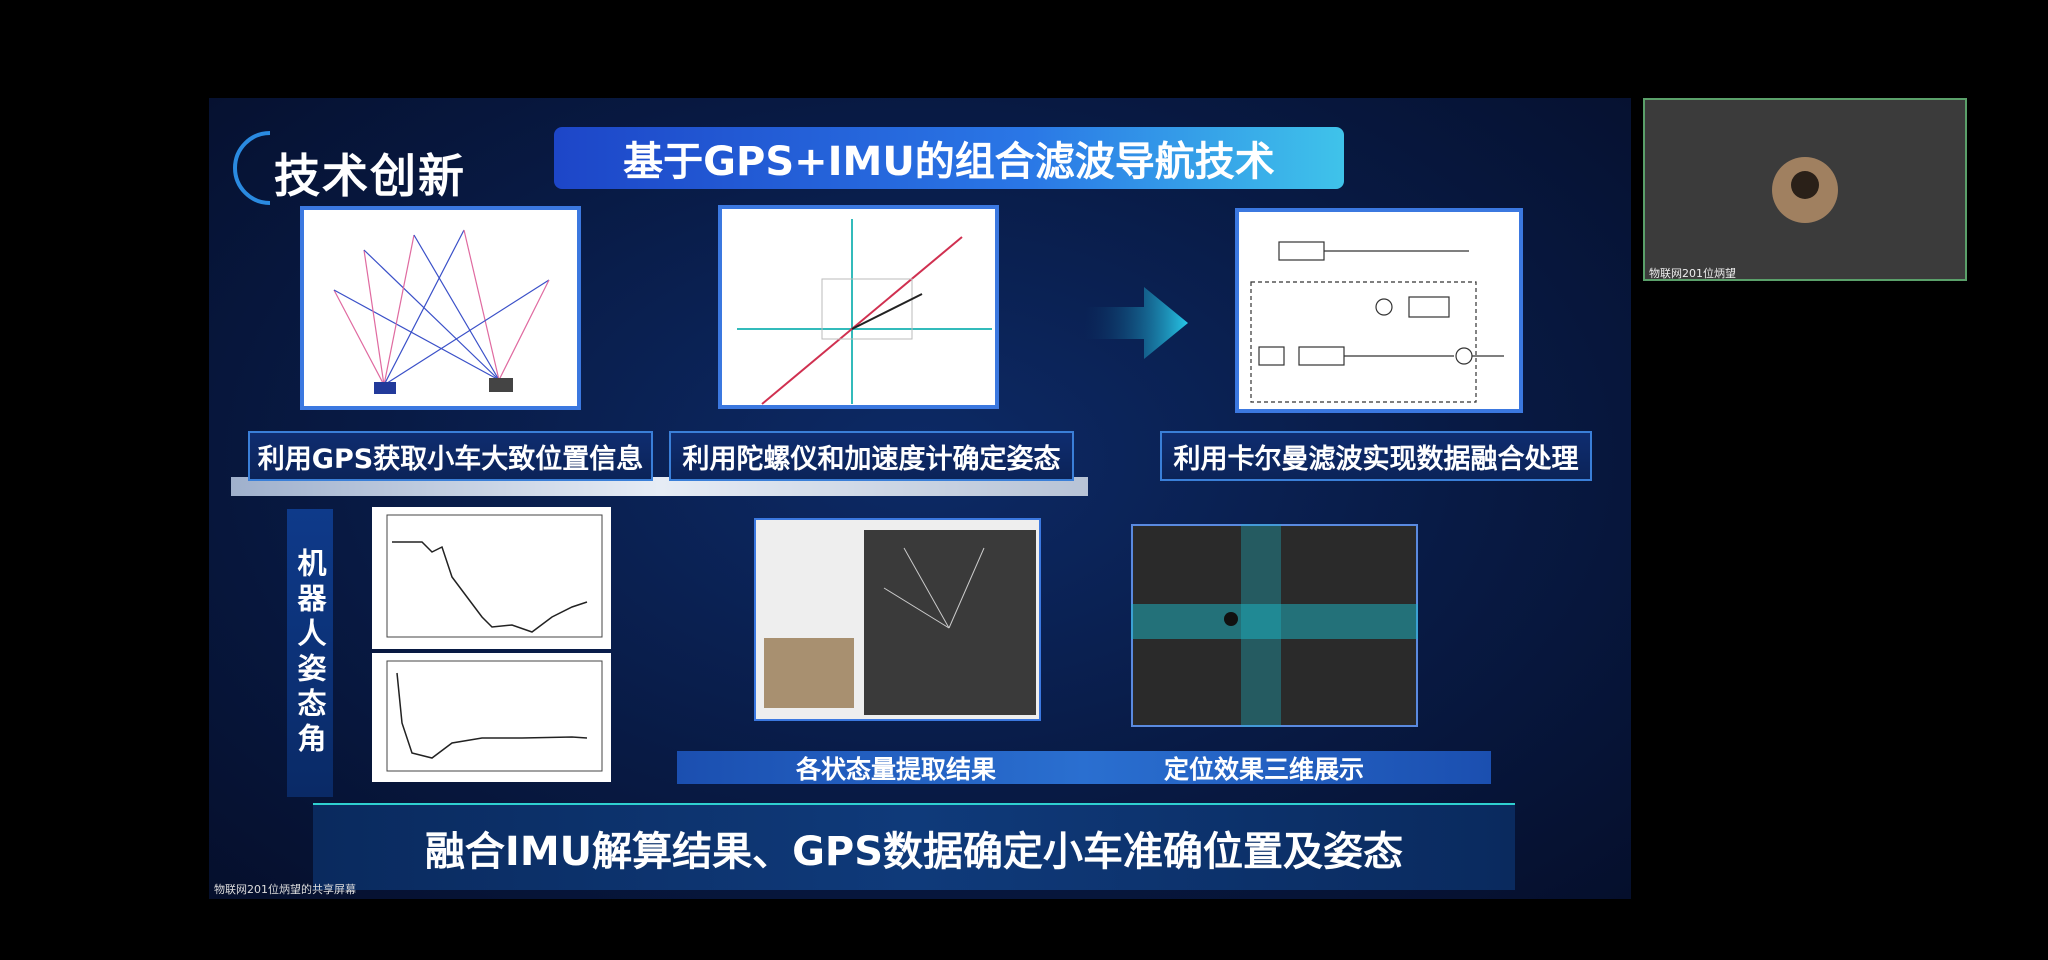  I want to click on roll-plot, so click(491, 717).